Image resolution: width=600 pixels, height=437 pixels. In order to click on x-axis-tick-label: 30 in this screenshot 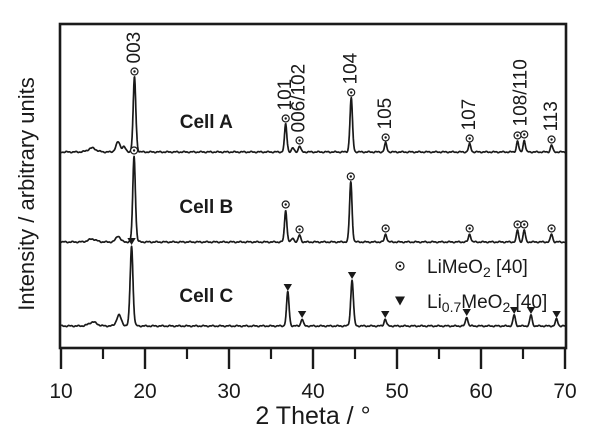, I will do `click(228, 391)`.